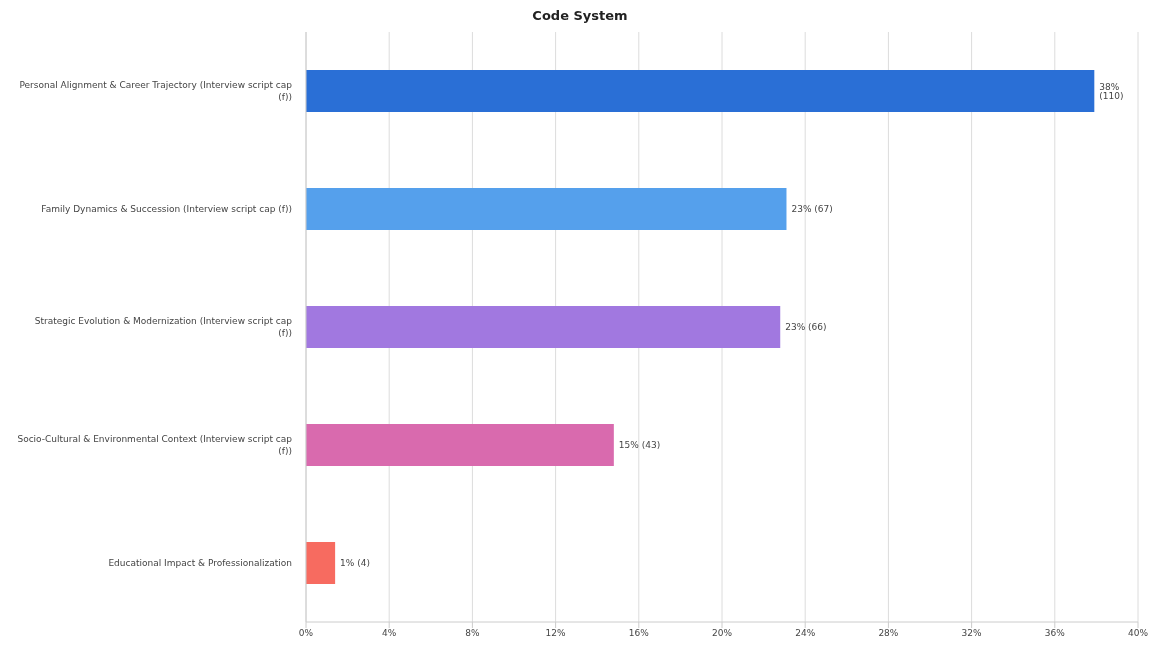 This screenshot has height=651, width=1160. What do you see at coordinates (639, 633) in the screenshot?
I see `x-tick-label: 16%` at bounding box center [639, 633].